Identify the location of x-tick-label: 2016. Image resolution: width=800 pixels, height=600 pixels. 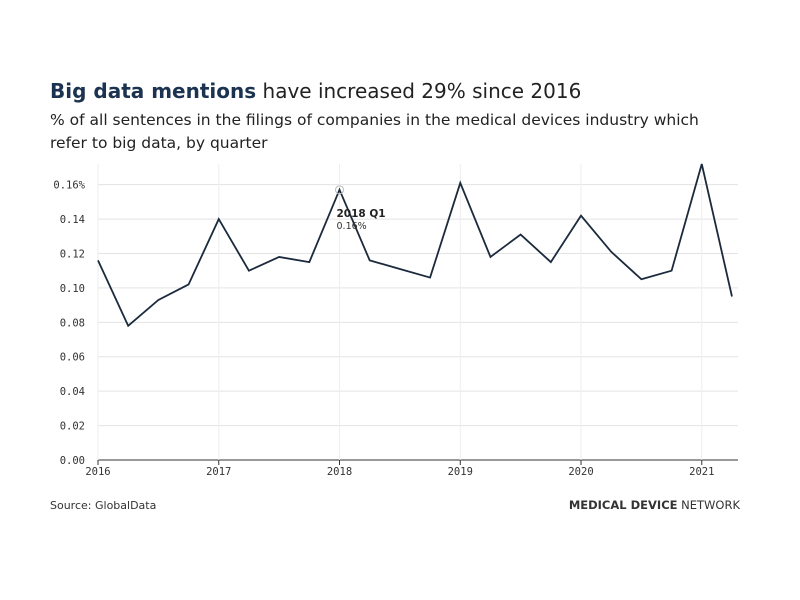
(97, 472).